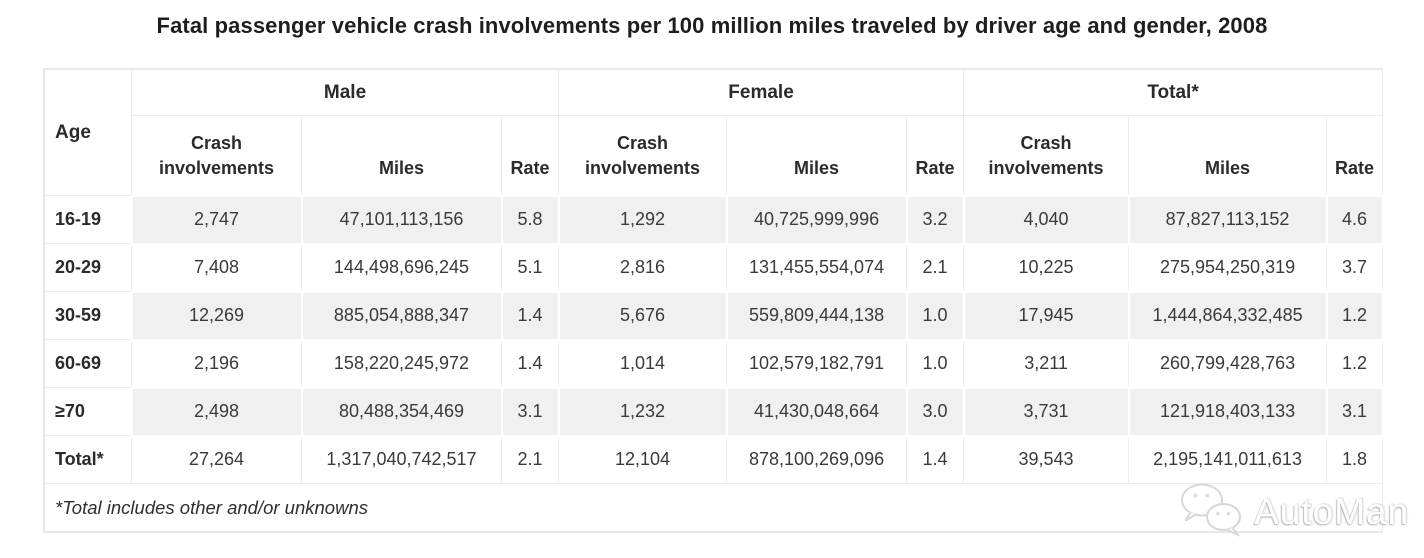  What do you see at coordinates (530, 267) in the screenshot?
I see `cell-male-rate: 5.1` at bounding box center [530, 267].